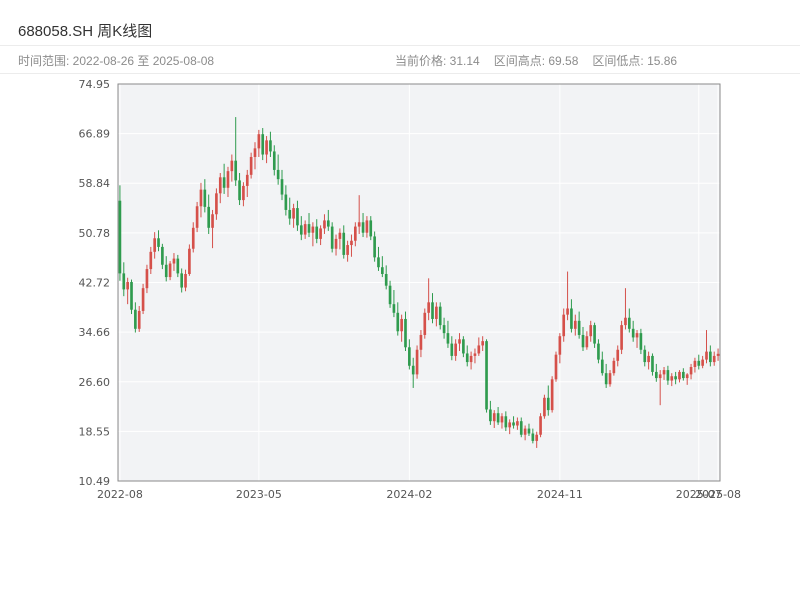 The height and width of the screenshot is (600, 800). What do you see at coordinates (437, 61) in the screenshot?
I see `current-price-label: 当前价格: 31.14` at bounding box center [437, 61].